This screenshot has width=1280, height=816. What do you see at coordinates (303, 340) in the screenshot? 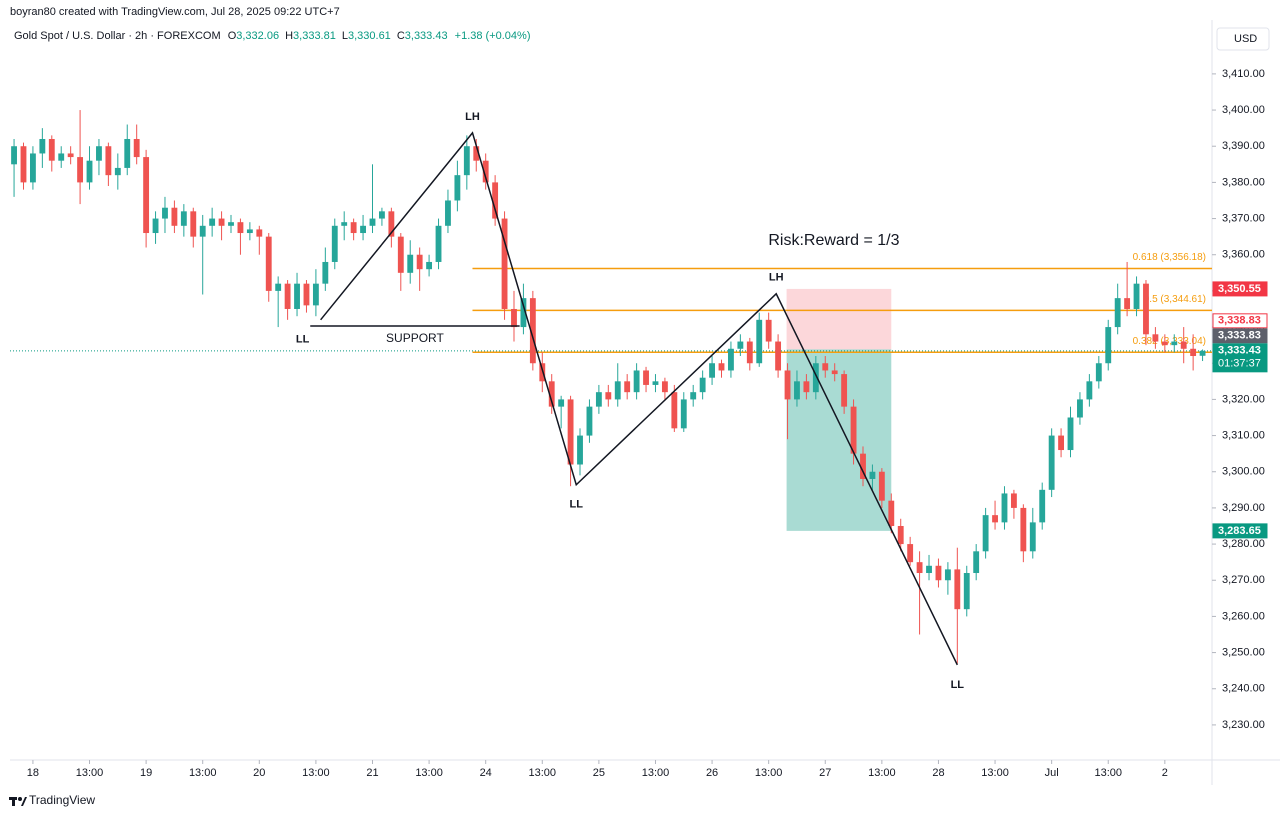
I see `pivot-label: LL` at bounding box center [303, 340].